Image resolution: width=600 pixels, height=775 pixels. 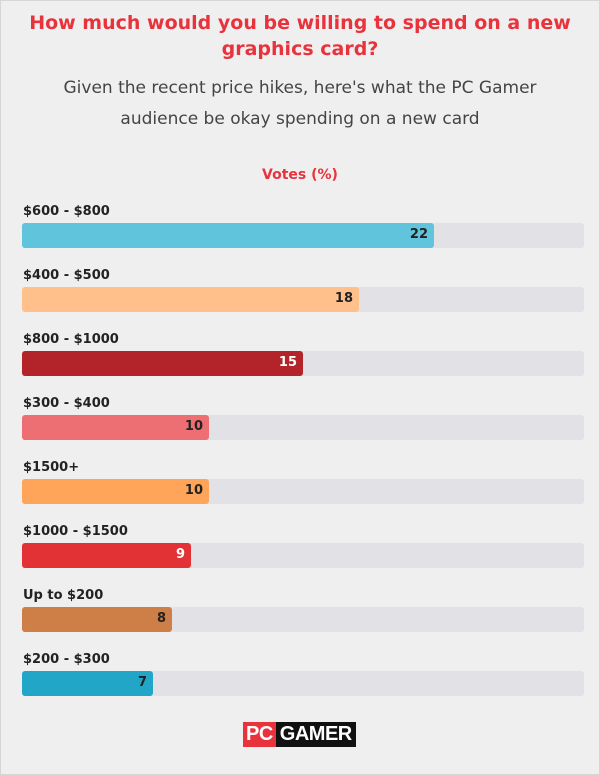 I want to click on bar-category-label: $800 - $1000, so click(x=71, y=339).